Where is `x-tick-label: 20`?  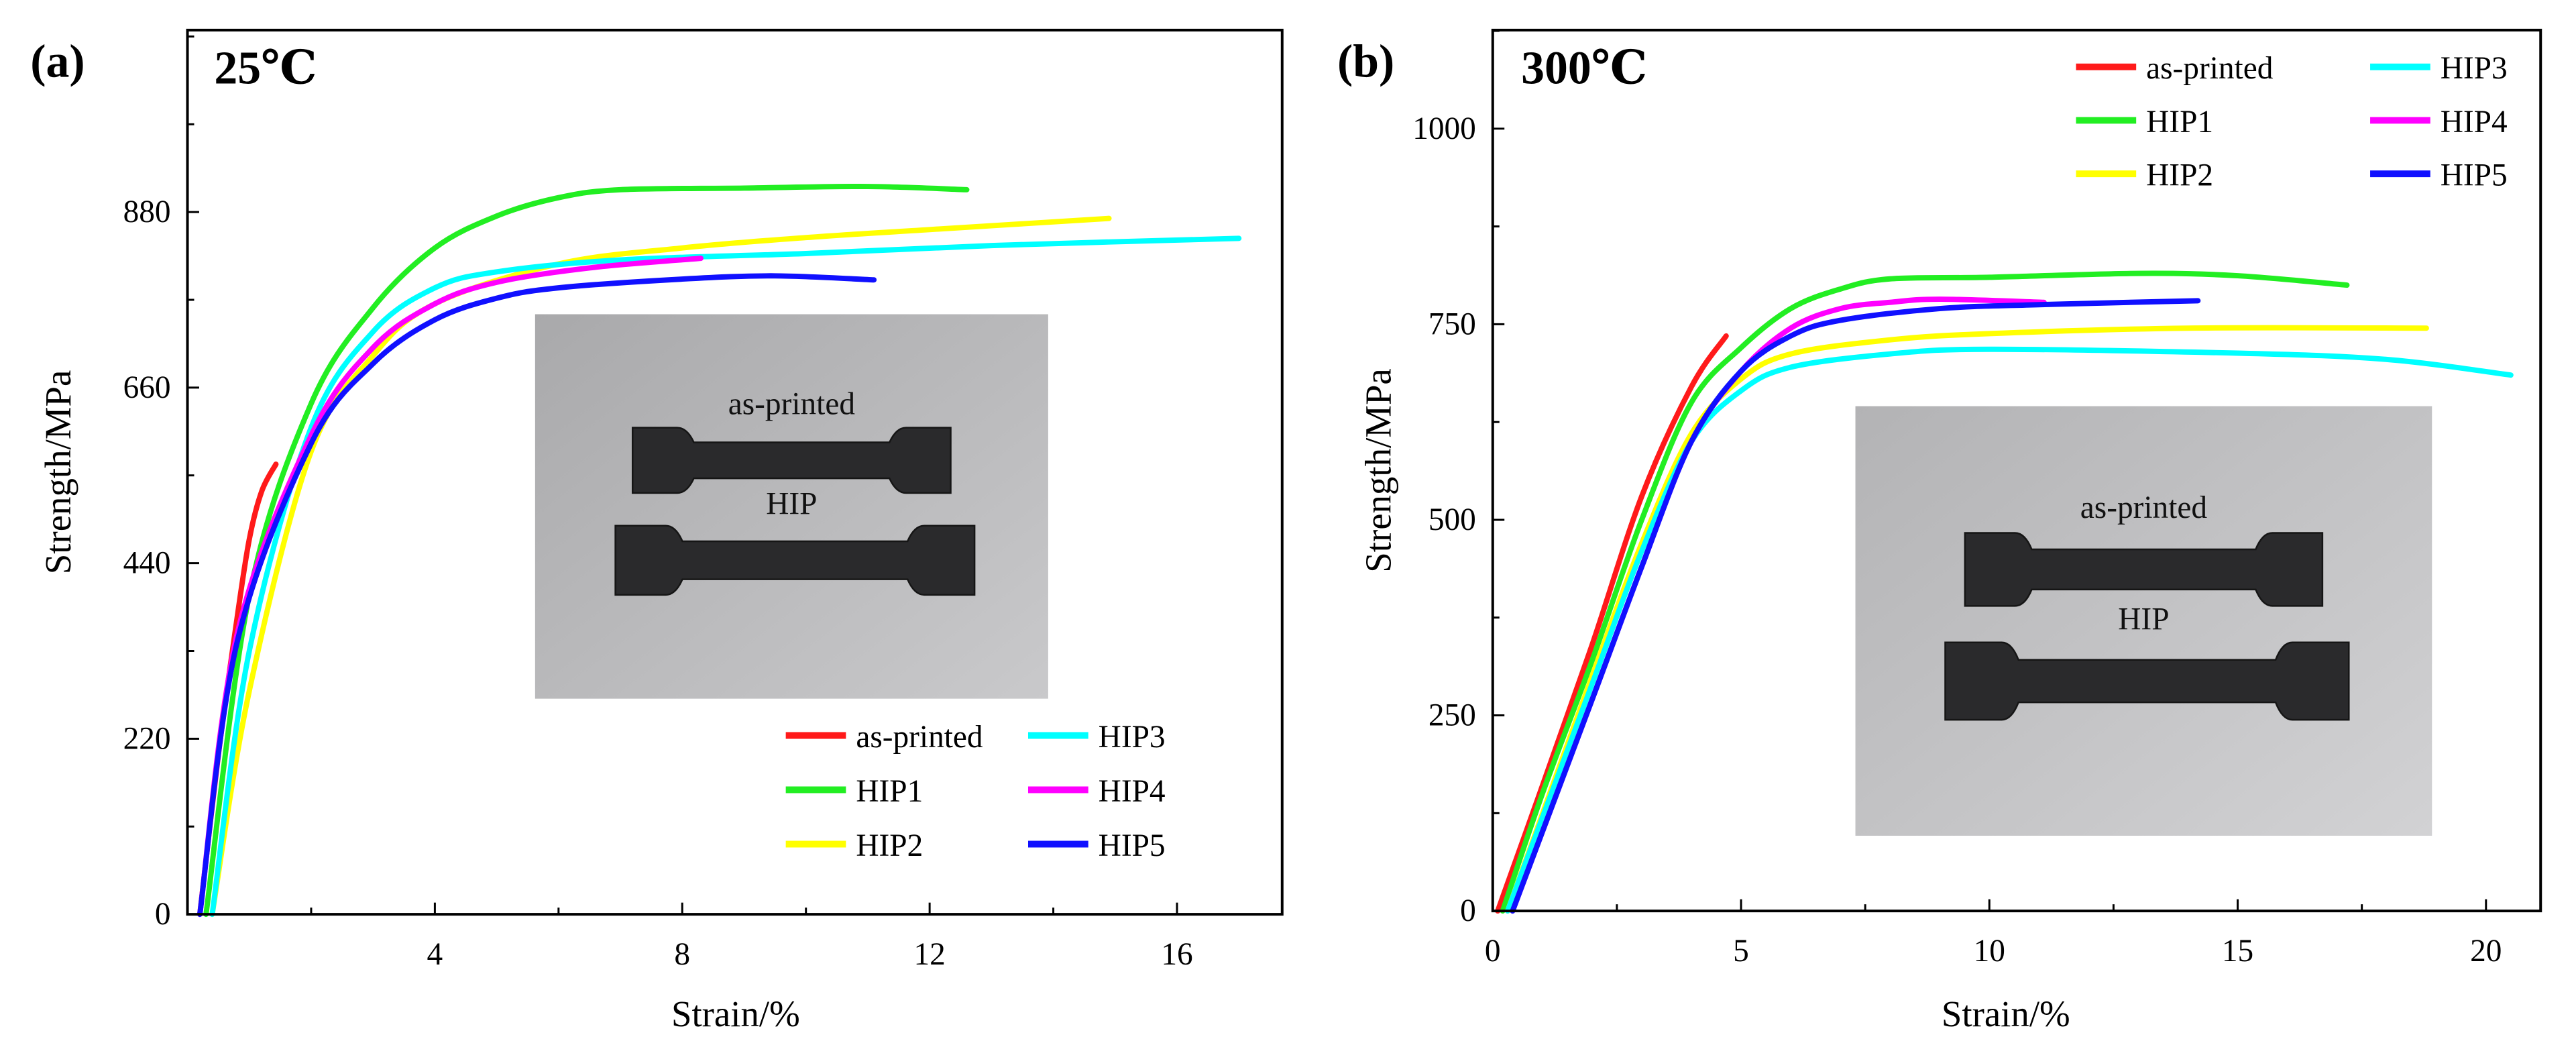 x-tick-label: 20 is located at coordinates (2486, 952).